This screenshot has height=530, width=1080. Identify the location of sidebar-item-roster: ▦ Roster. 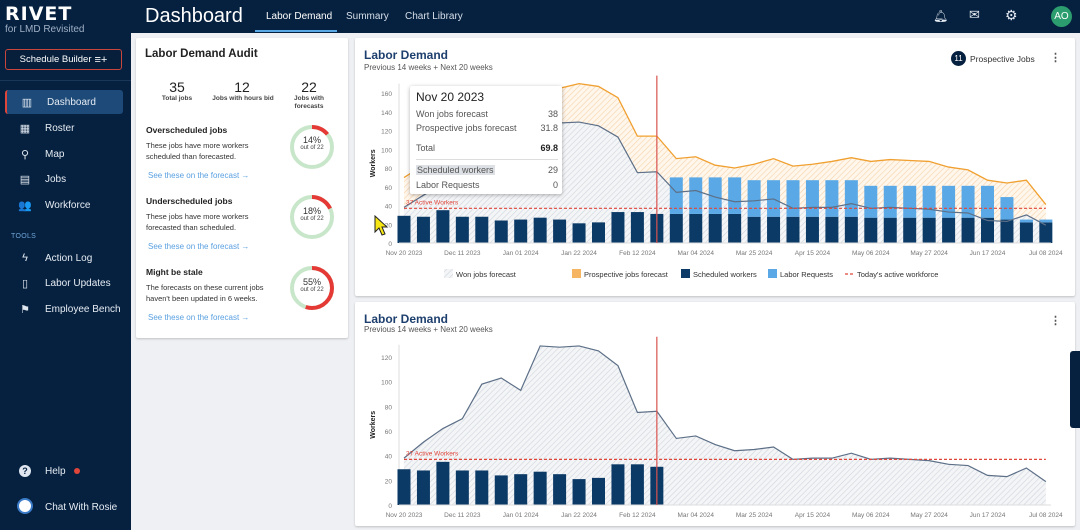
(64, 128).